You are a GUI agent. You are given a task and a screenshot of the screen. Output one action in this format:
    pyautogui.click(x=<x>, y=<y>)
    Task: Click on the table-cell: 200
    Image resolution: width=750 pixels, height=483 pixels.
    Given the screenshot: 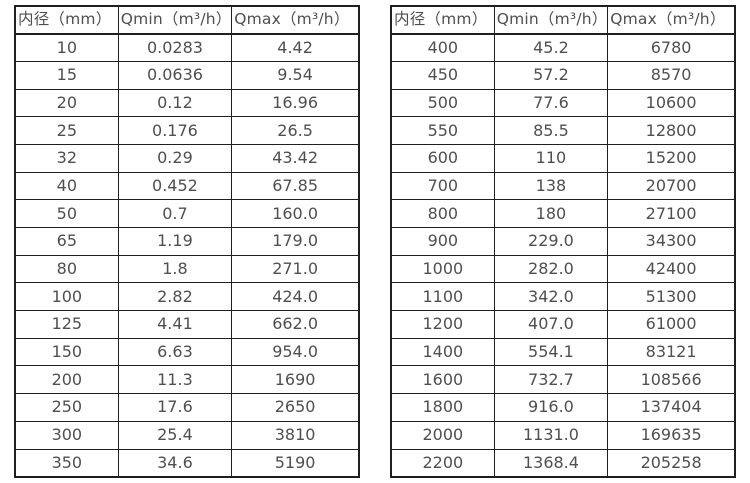 What is the action you would take?
    pyautogui.click(x=66, y=380)
    